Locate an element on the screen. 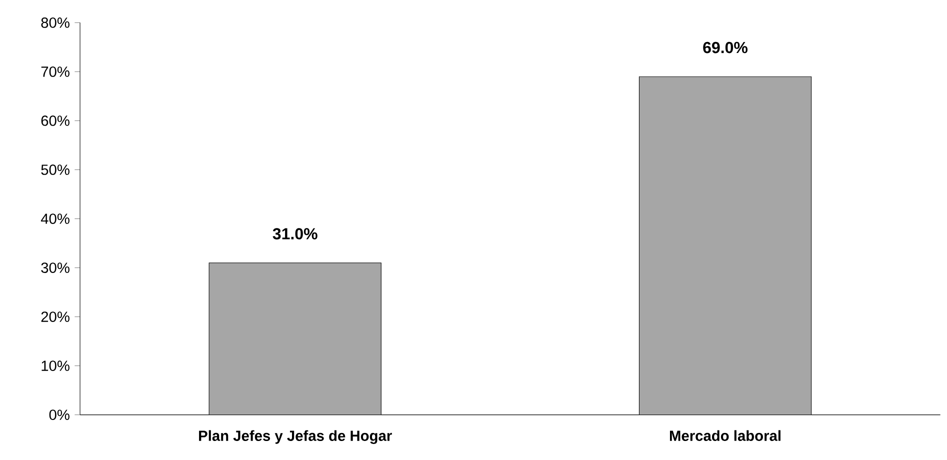  y-tick-label: 40% is located at coordinates (55, 218).